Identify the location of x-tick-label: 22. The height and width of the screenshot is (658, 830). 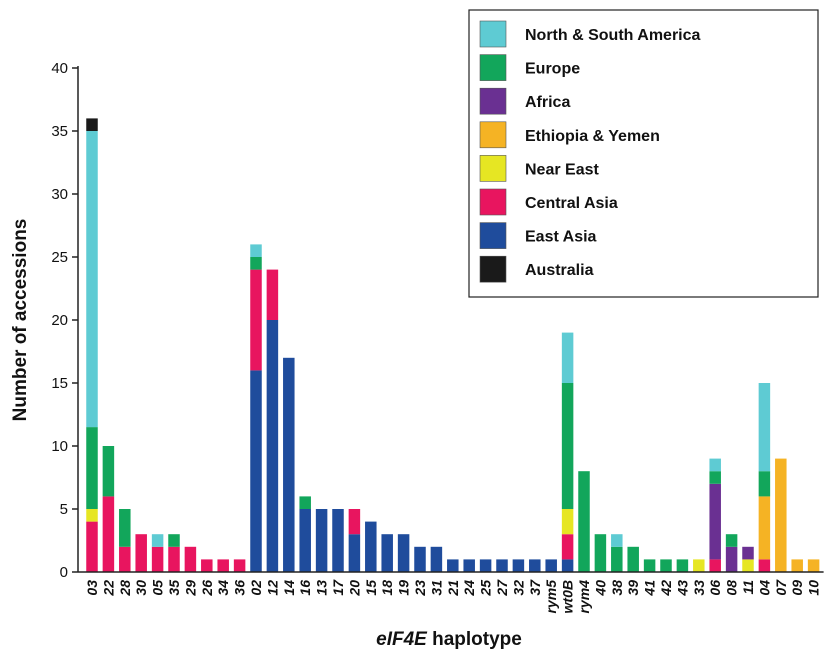
(108, 588).